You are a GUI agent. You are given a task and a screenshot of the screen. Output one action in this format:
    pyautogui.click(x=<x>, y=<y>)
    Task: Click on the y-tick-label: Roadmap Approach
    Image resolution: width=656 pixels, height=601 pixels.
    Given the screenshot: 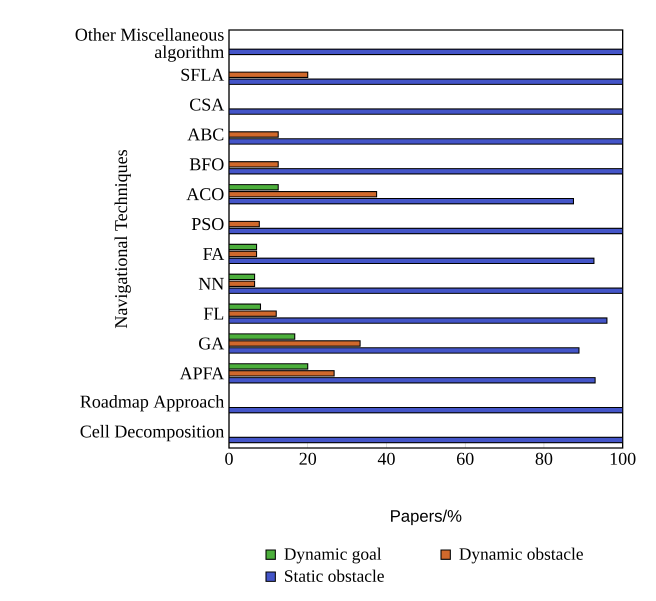 What is the action you would take?
    pyautogui.click(x=152, y=403)
    